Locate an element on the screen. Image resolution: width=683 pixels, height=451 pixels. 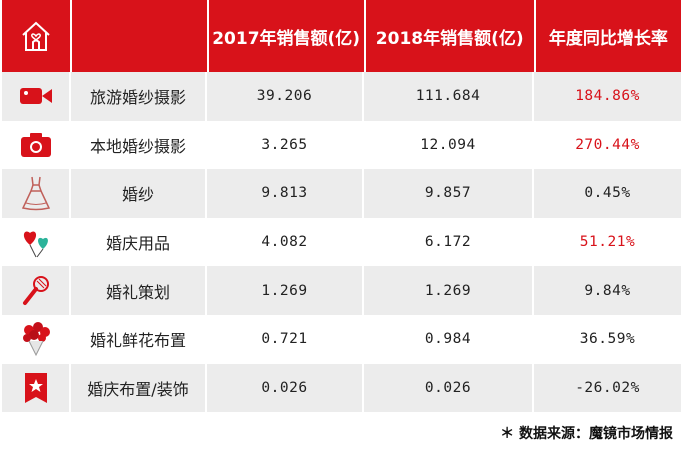
table-row: 本地婚纱摄影 3.265 12.094 270.44% is located at coordinates (341, 145).